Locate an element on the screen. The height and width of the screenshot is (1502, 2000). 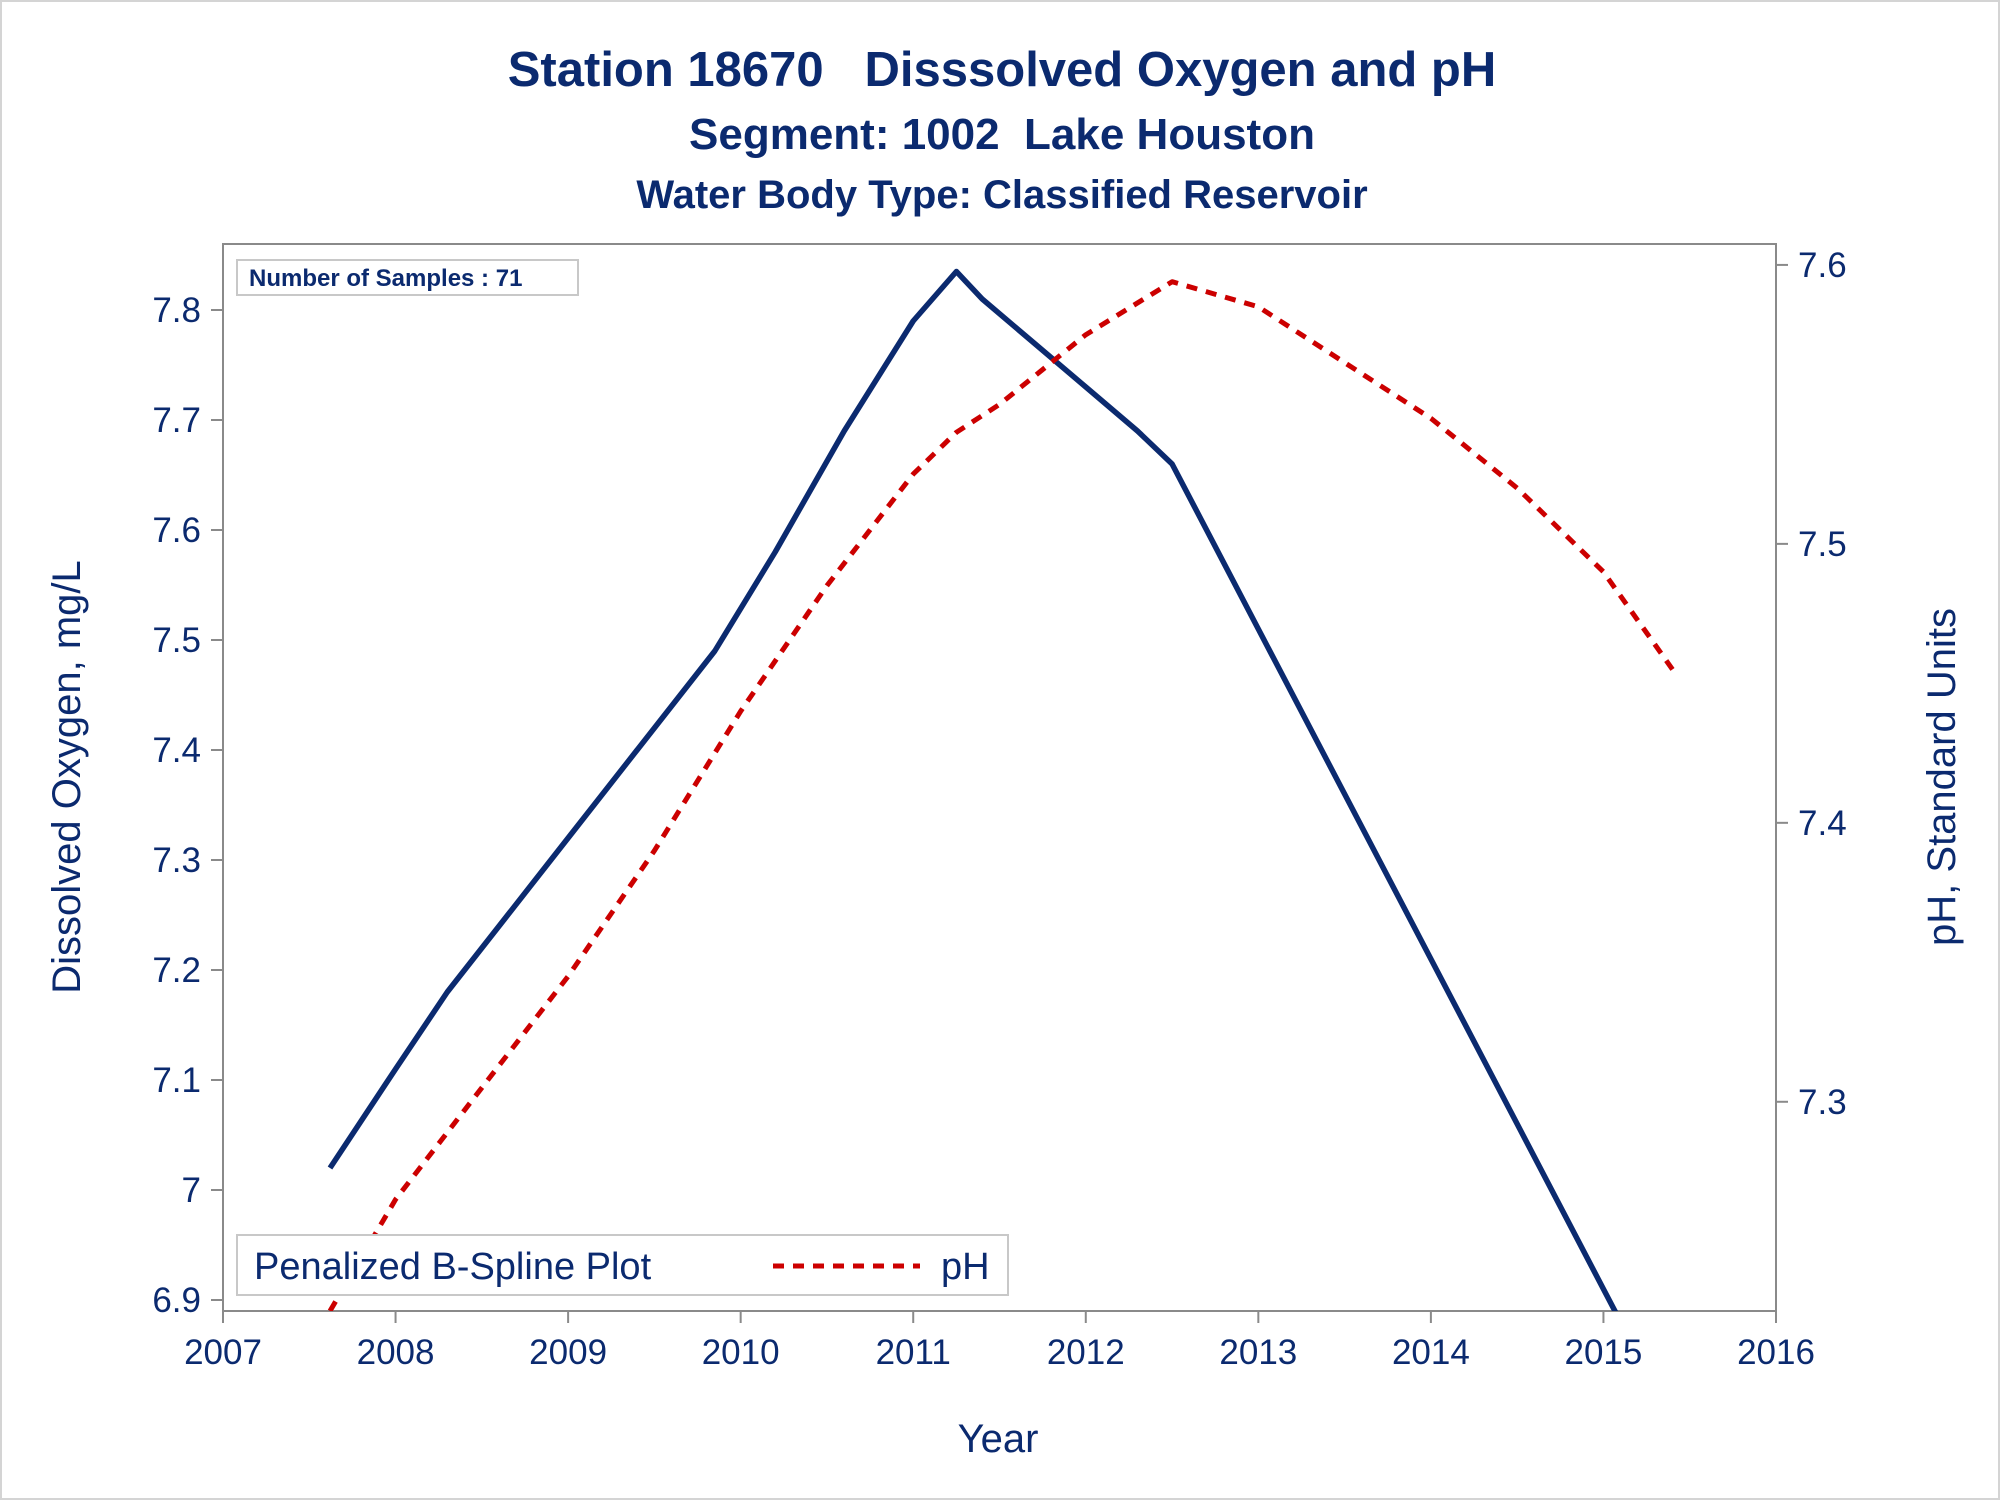
y-tick-label: 7 is located at coordinates (191, 1190).